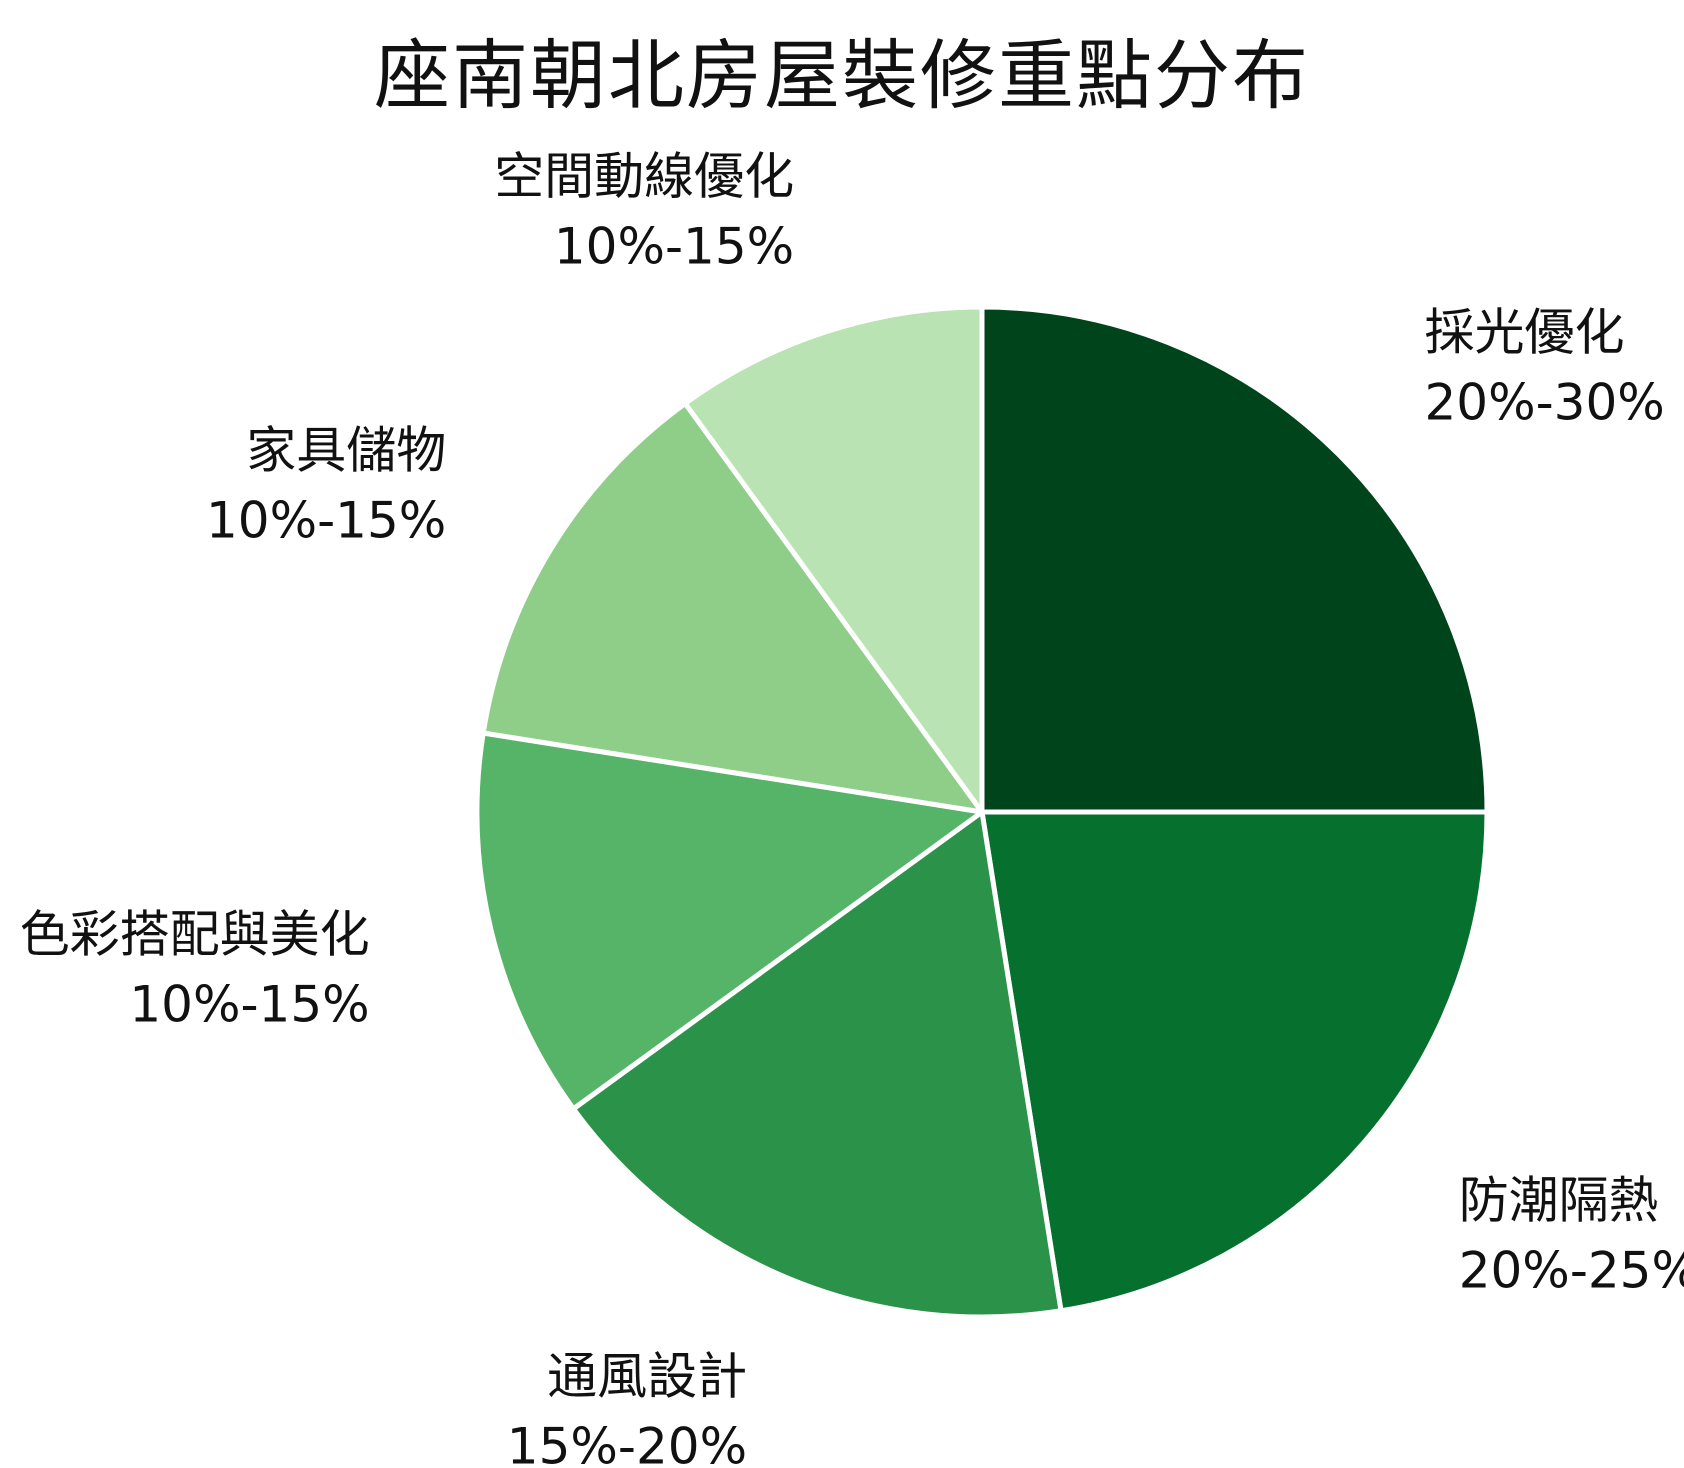 The height and width of the screenshot is (1468, 1684). I want to click on slice-name-label: 通風設計, so click(647, 1376).